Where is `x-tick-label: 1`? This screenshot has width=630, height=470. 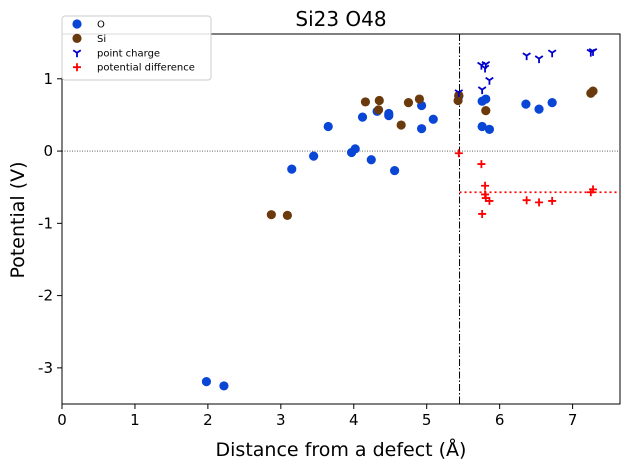 x-tick-label: 1 is located at coordinates (135, 420).